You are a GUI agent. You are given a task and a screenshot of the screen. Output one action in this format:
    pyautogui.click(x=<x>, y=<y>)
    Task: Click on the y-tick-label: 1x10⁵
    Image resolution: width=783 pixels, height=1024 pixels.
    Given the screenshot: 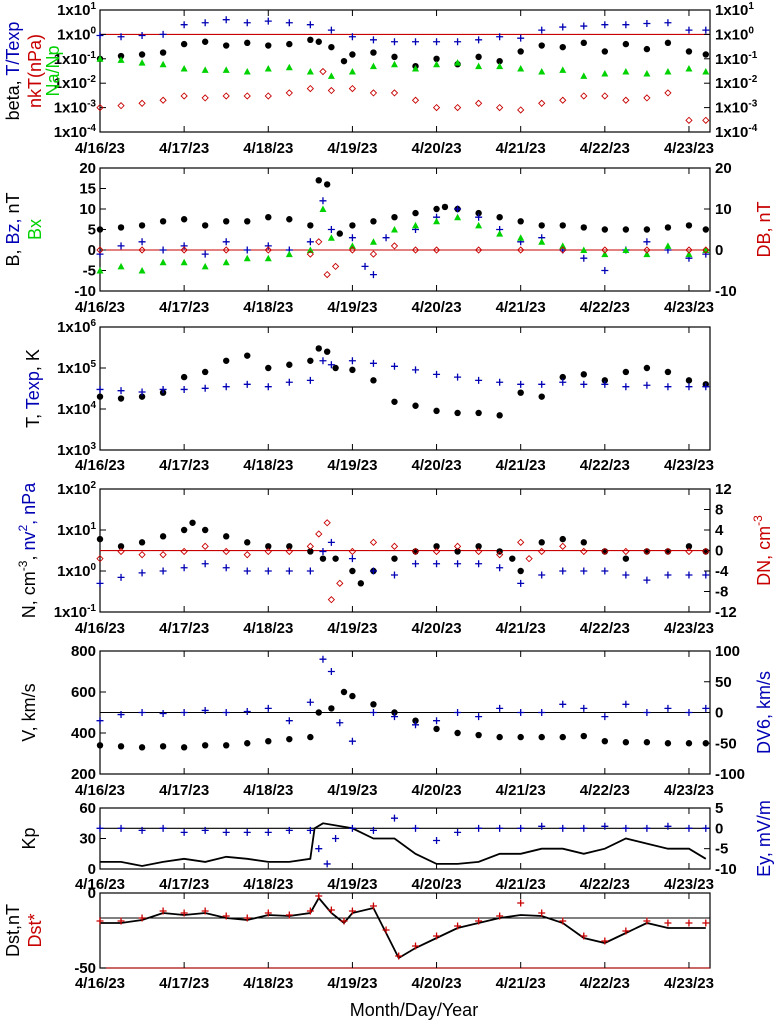 What is the action you would take?
    pyautogui.click(x=76, y=368)
    